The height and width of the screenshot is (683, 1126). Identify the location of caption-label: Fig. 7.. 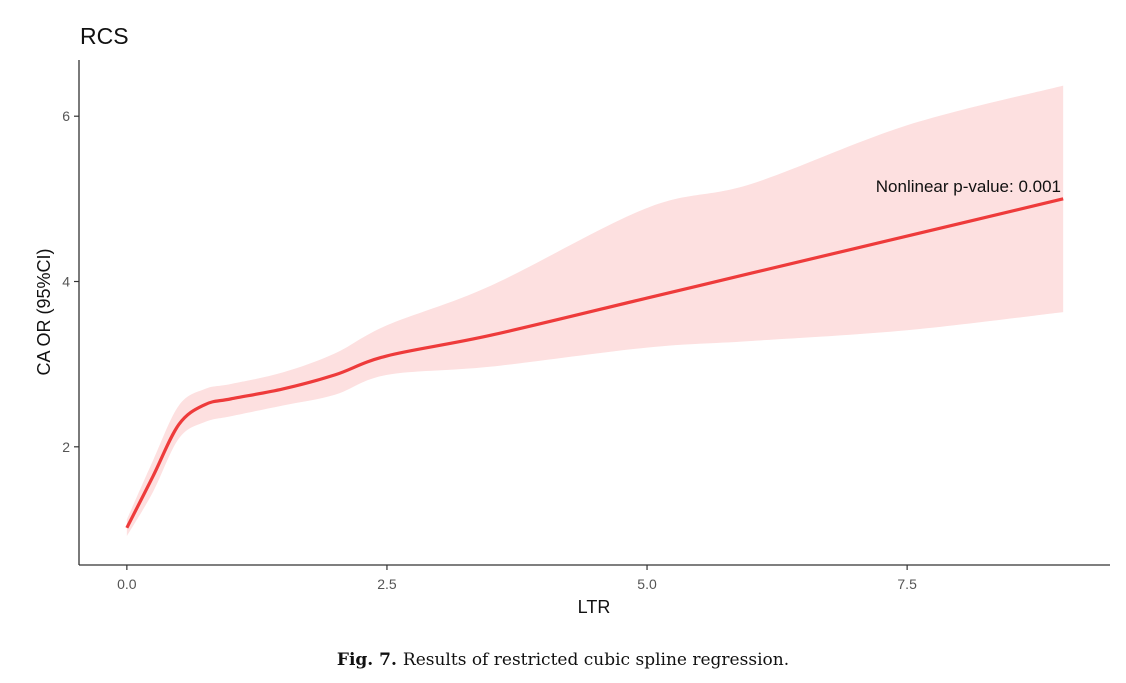
(366, 660).